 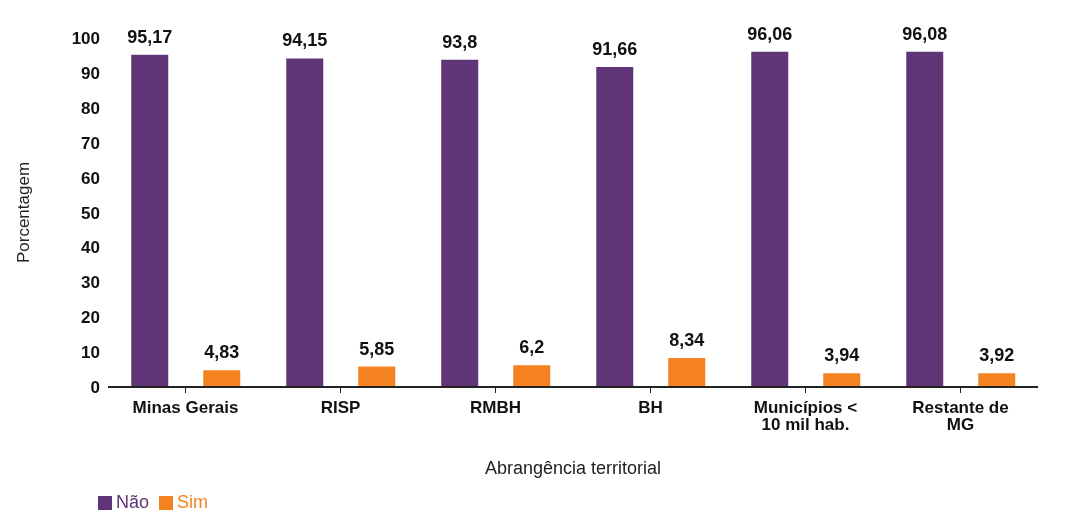 What do you see at coordinates (24, 212) in the screenshot?
I see `y-axis-title: Porcentagem` at bounding box center [24, 212].